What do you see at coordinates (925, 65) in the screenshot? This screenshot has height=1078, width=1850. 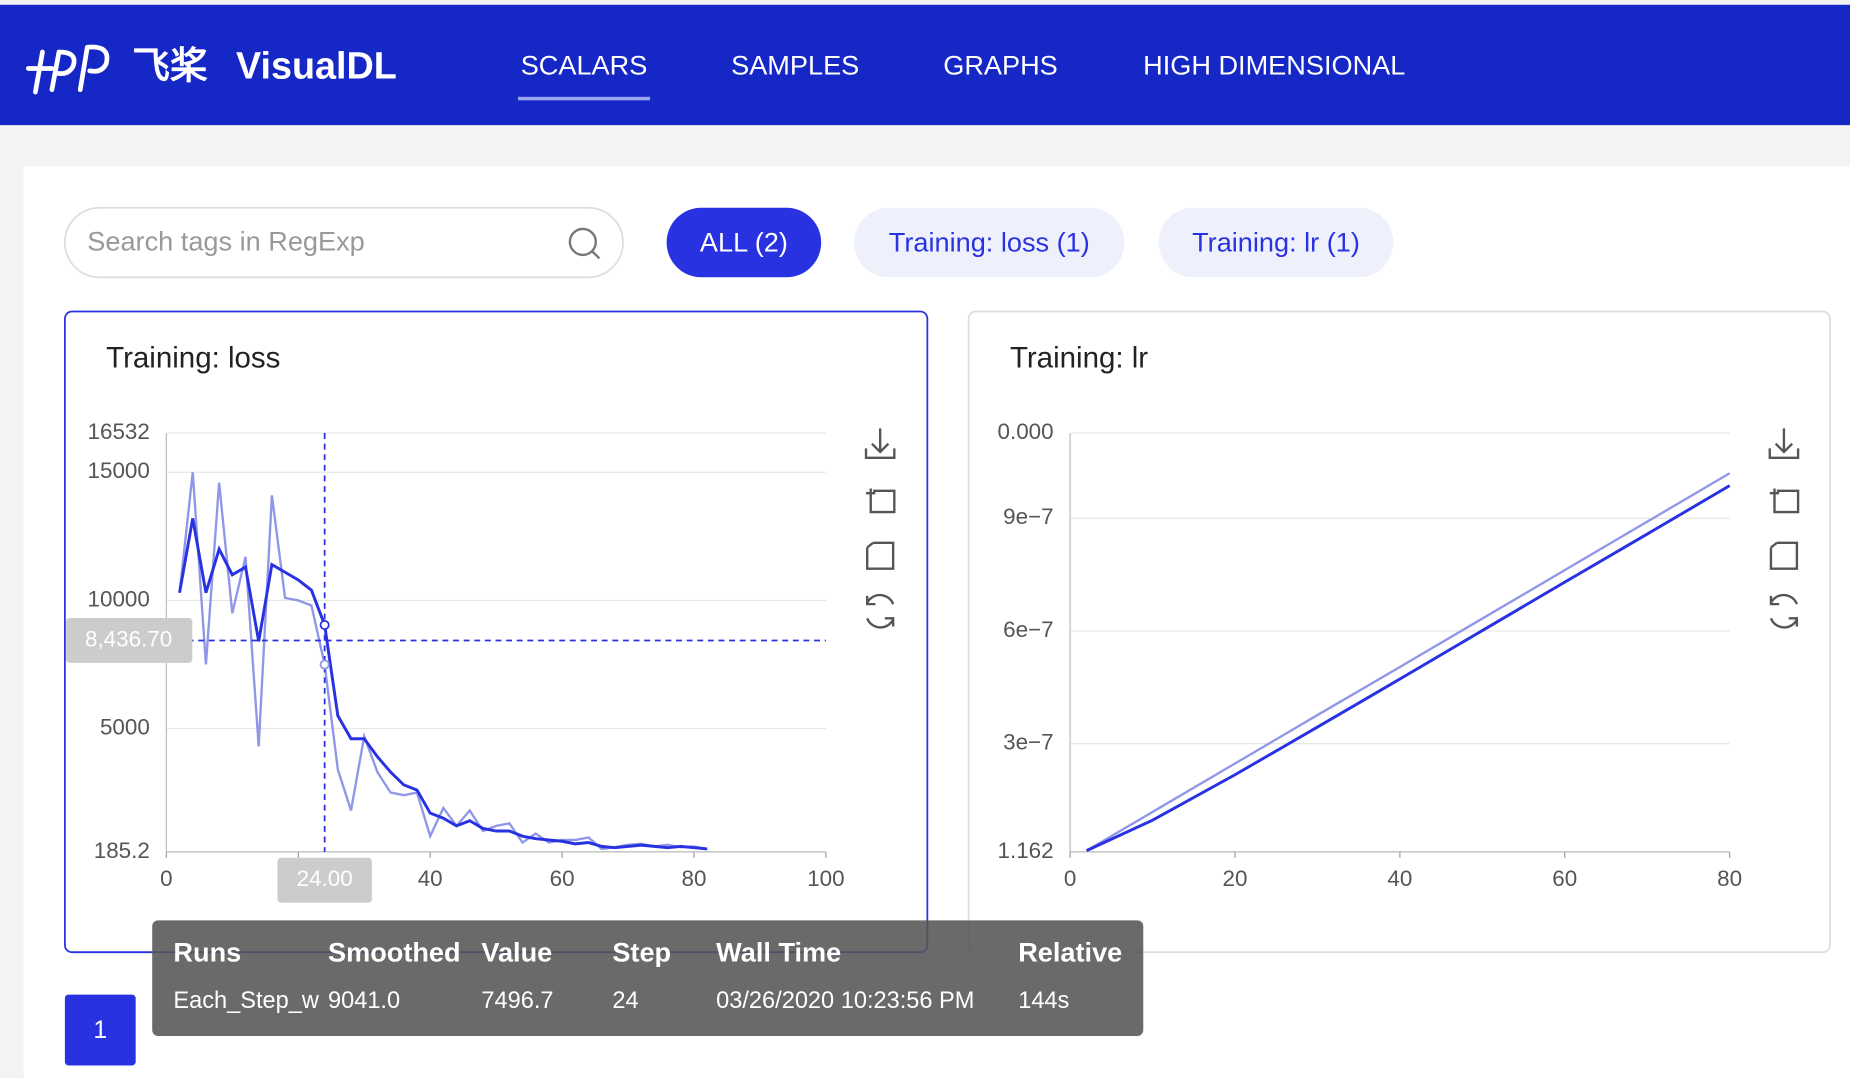 I see `header-bar` at bounding box center [925, 65].